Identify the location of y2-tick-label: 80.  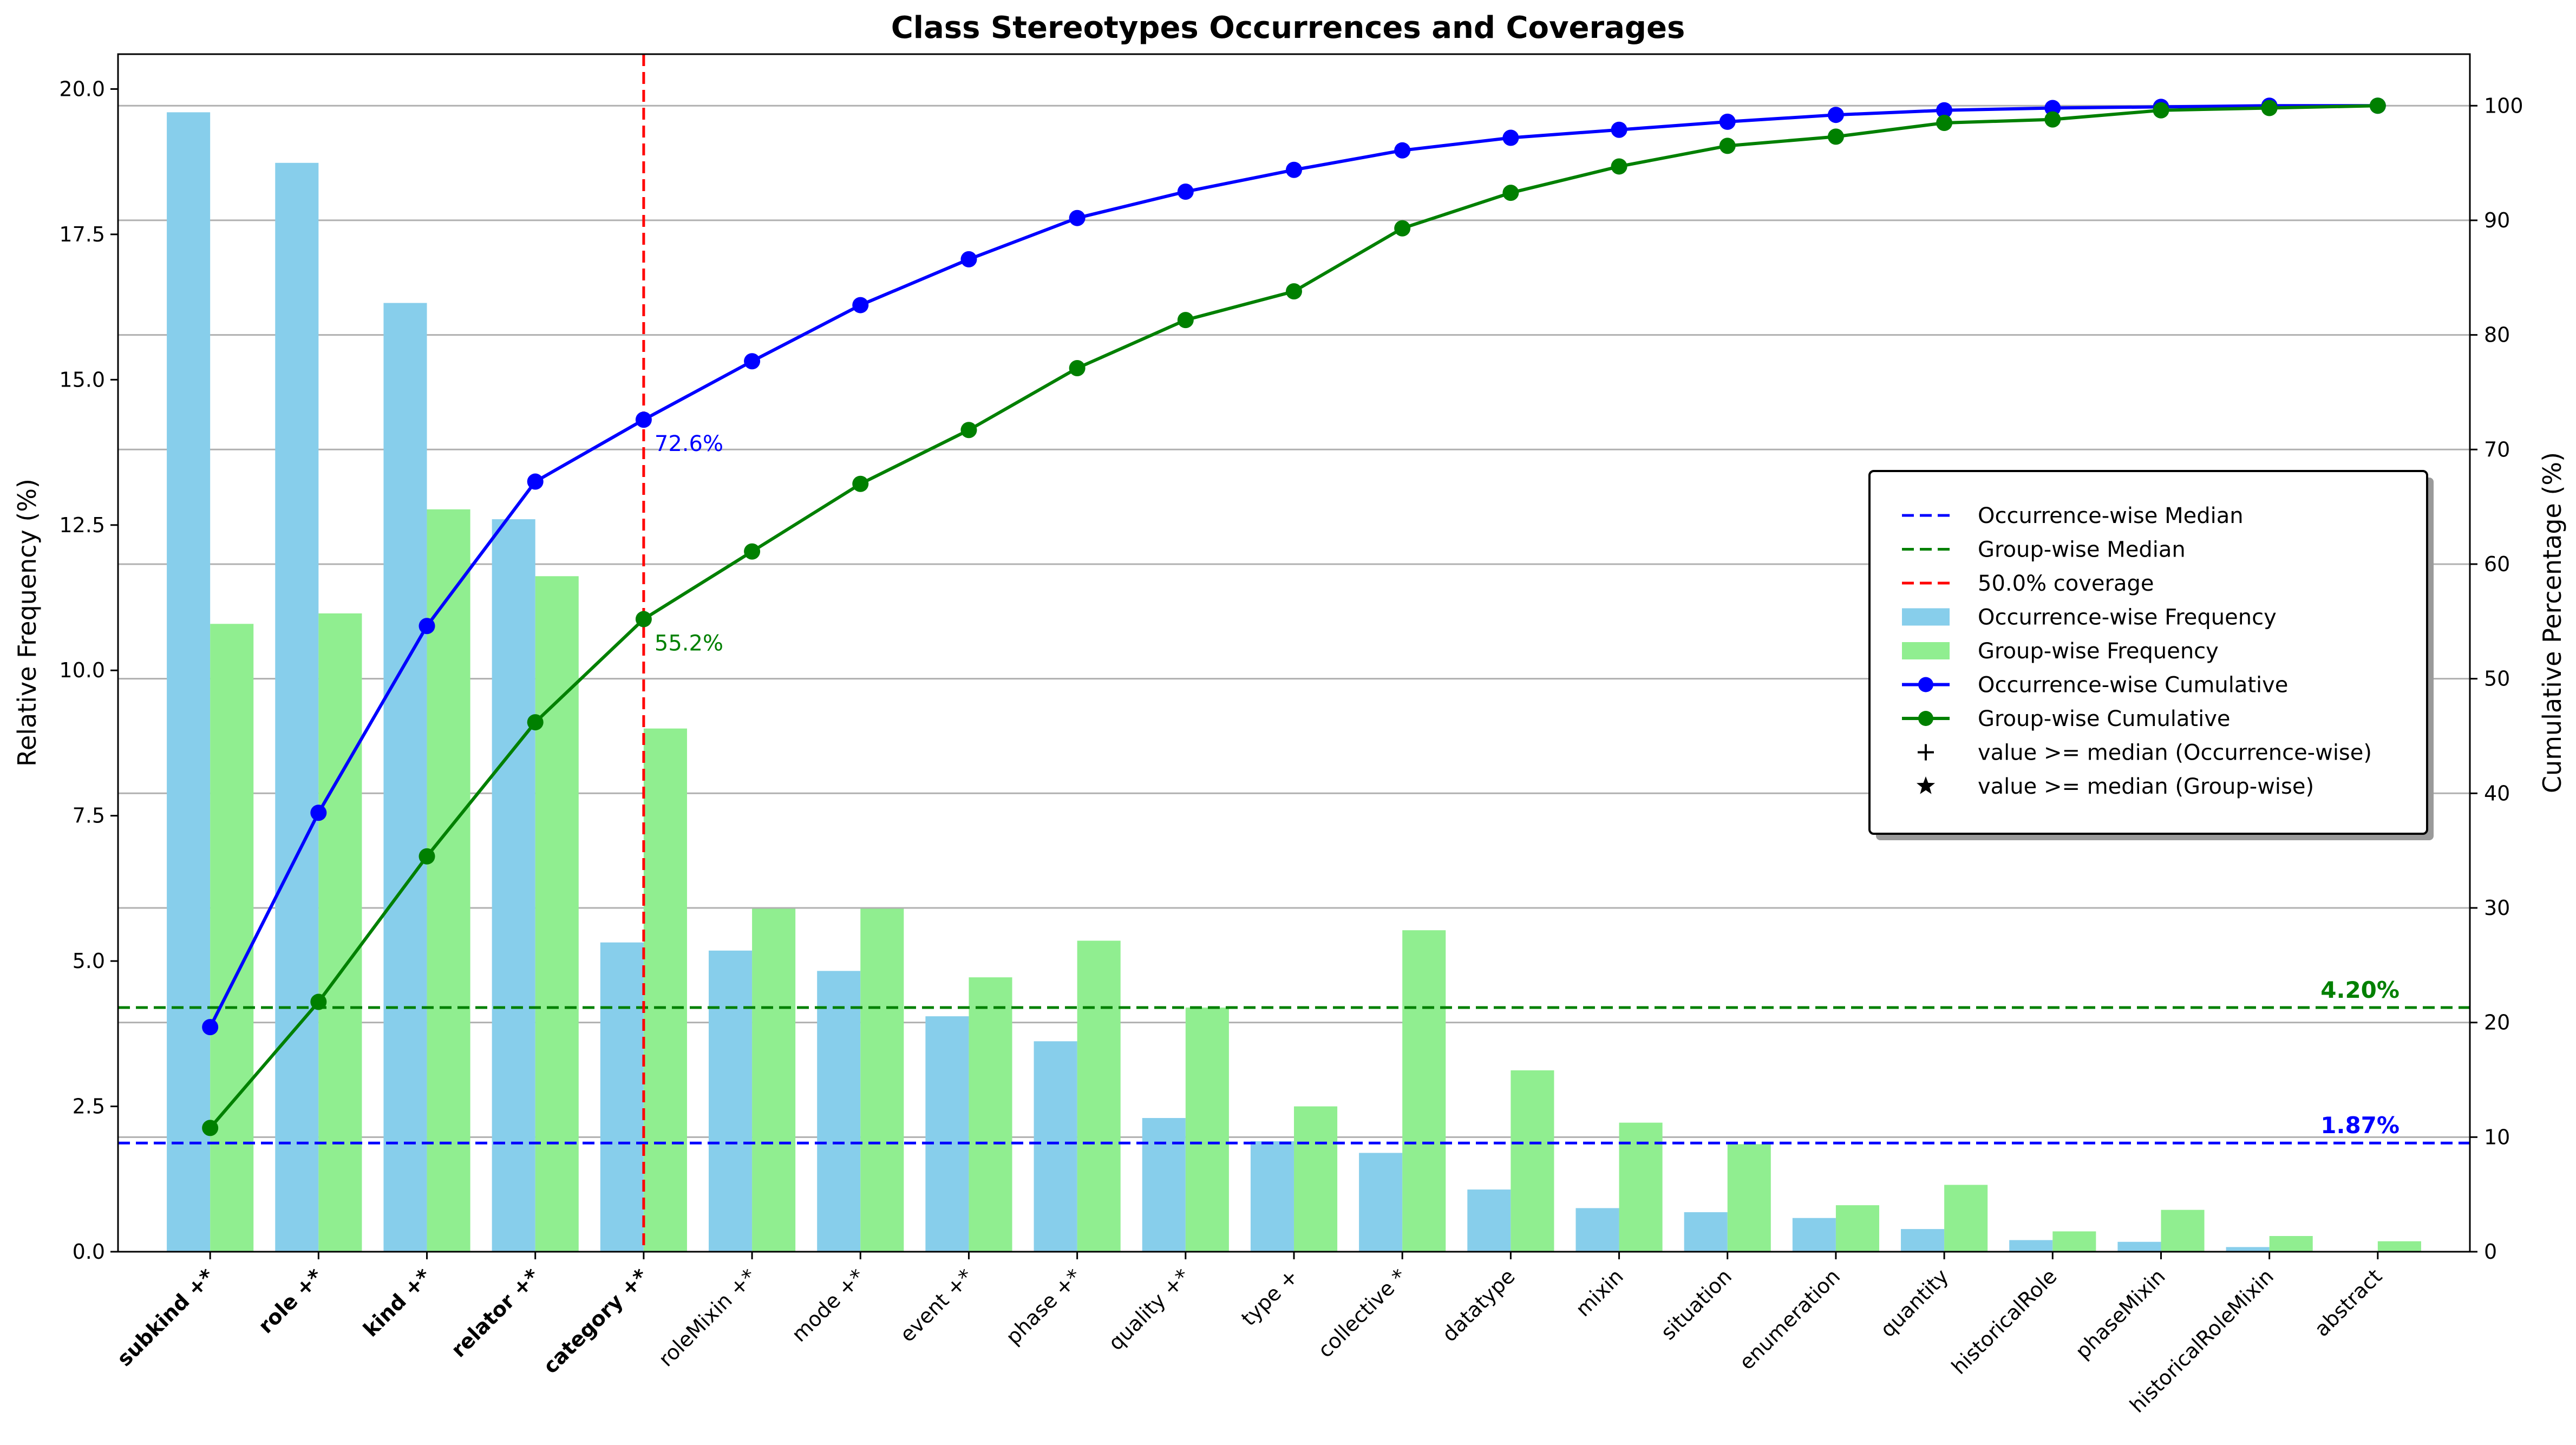
(2497, 335).